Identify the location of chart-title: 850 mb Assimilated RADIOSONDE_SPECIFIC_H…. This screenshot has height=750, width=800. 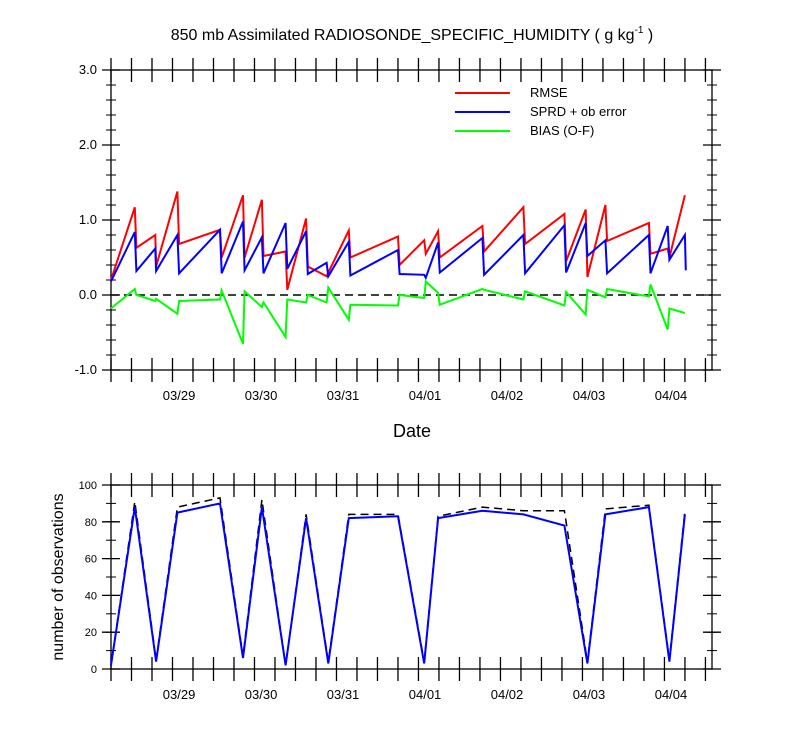
(412, 34).